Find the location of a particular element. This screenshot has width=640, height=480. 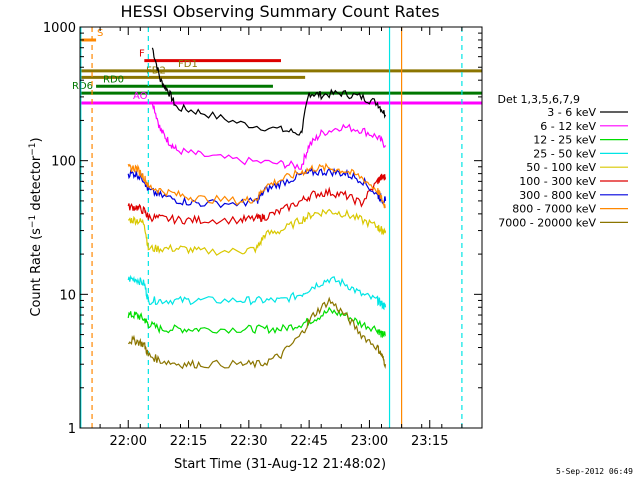

y-tick-label-2: 100 is located at coordinates (63, 162).